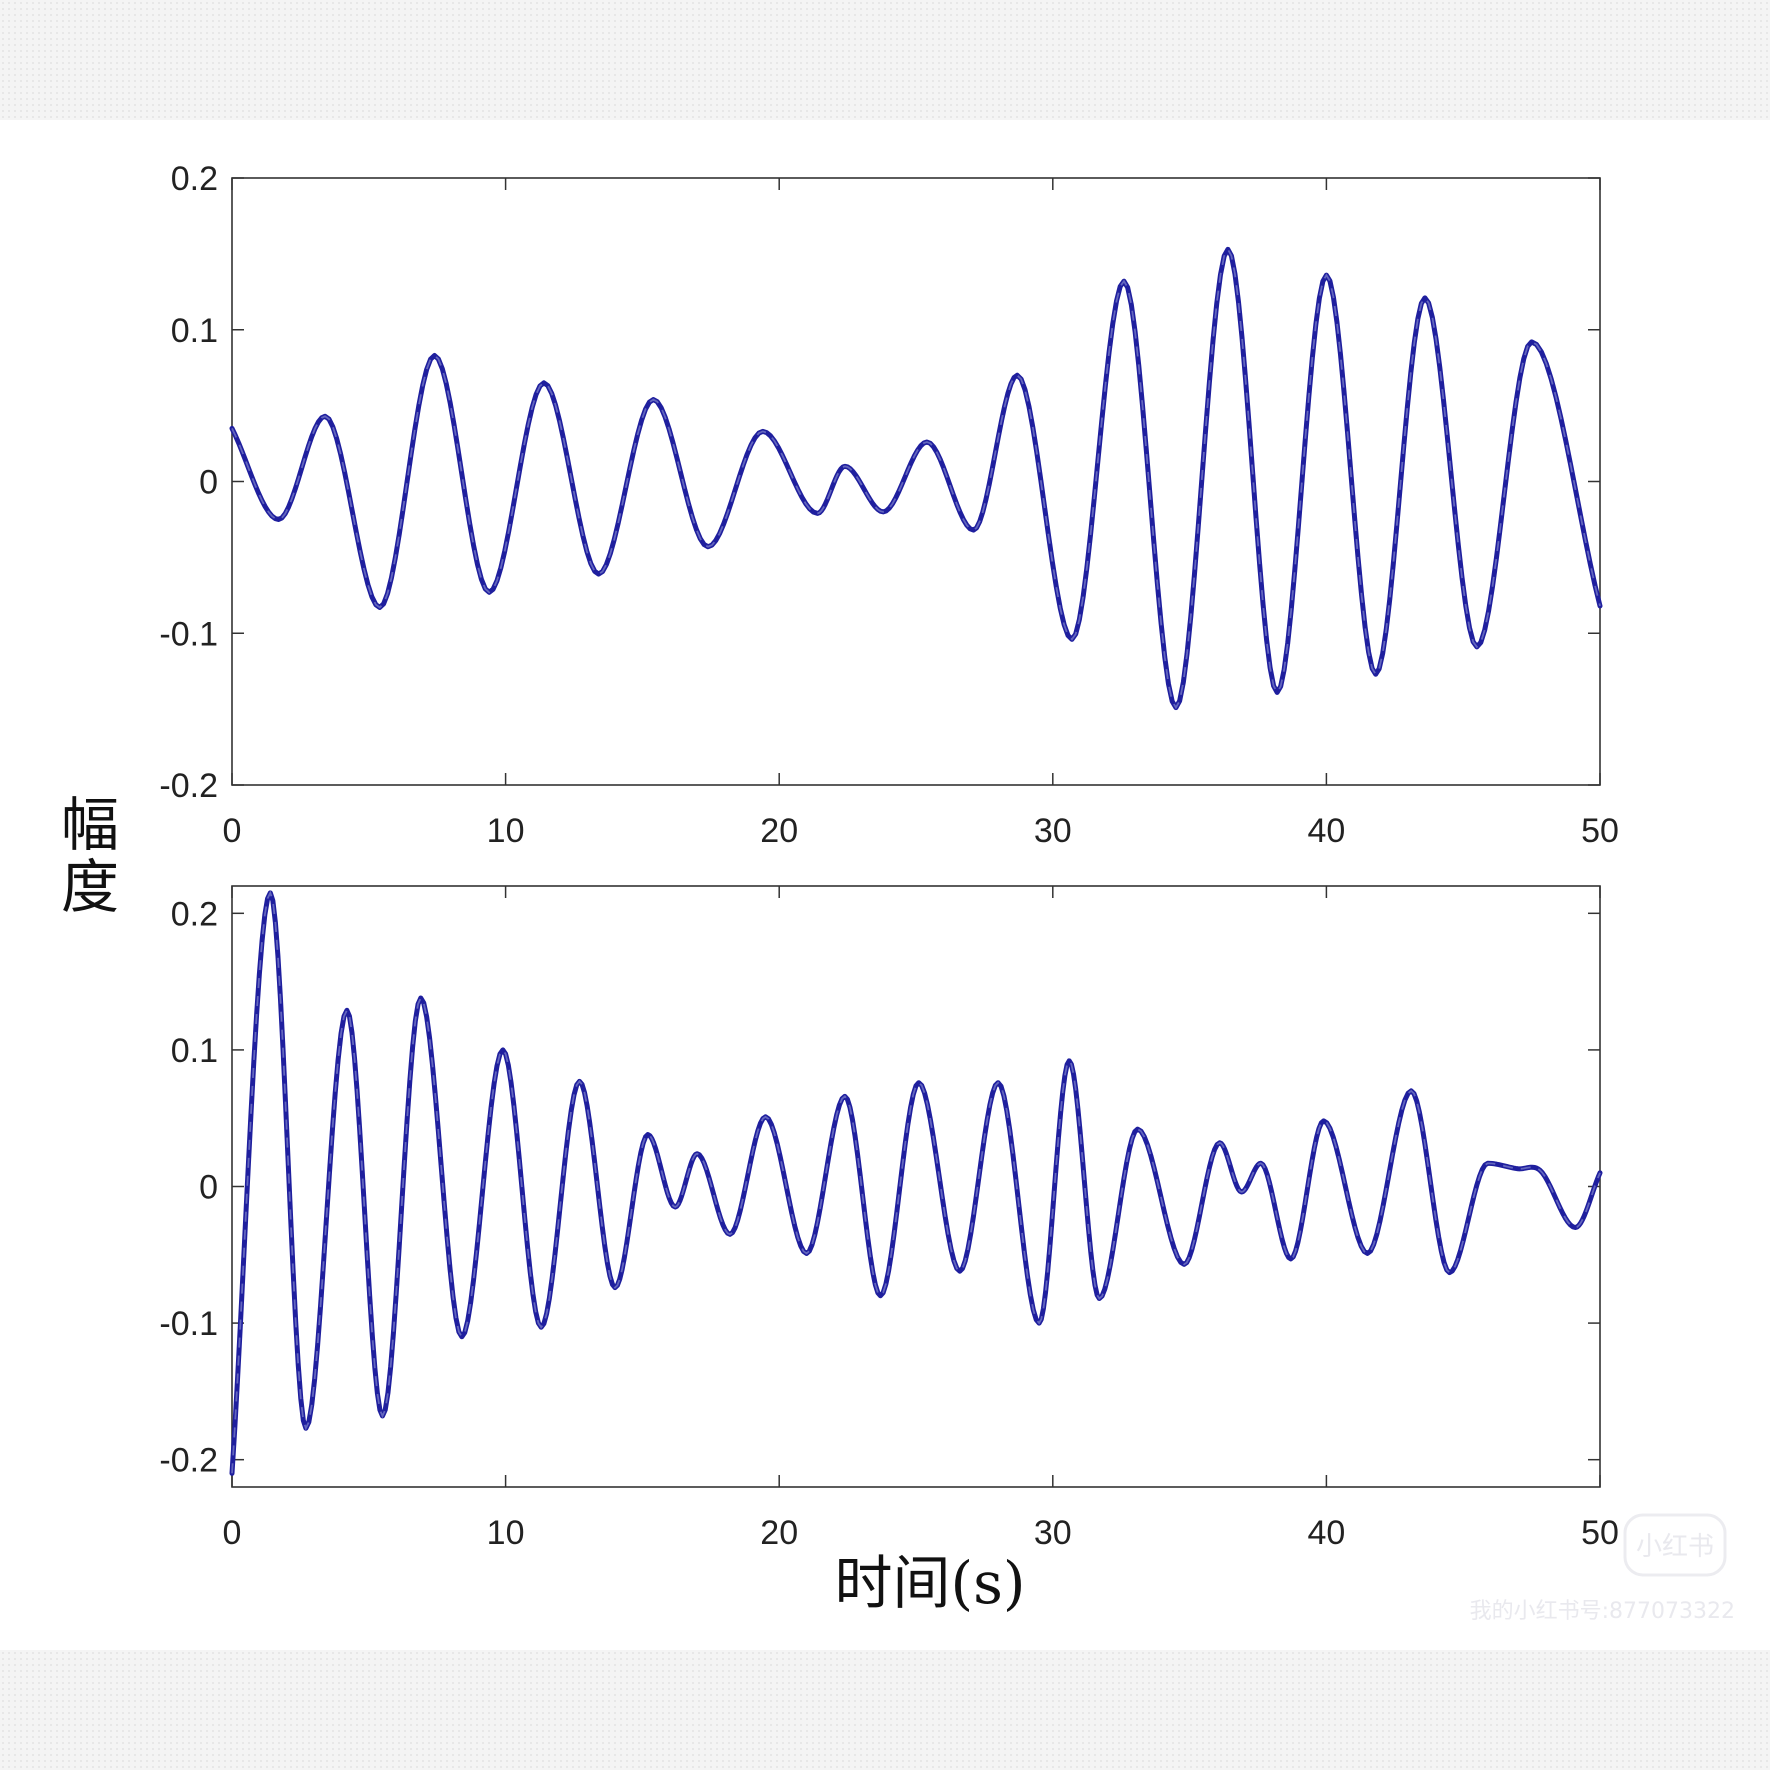  I want to click on bottom-gray-band, so click(885, 1710).